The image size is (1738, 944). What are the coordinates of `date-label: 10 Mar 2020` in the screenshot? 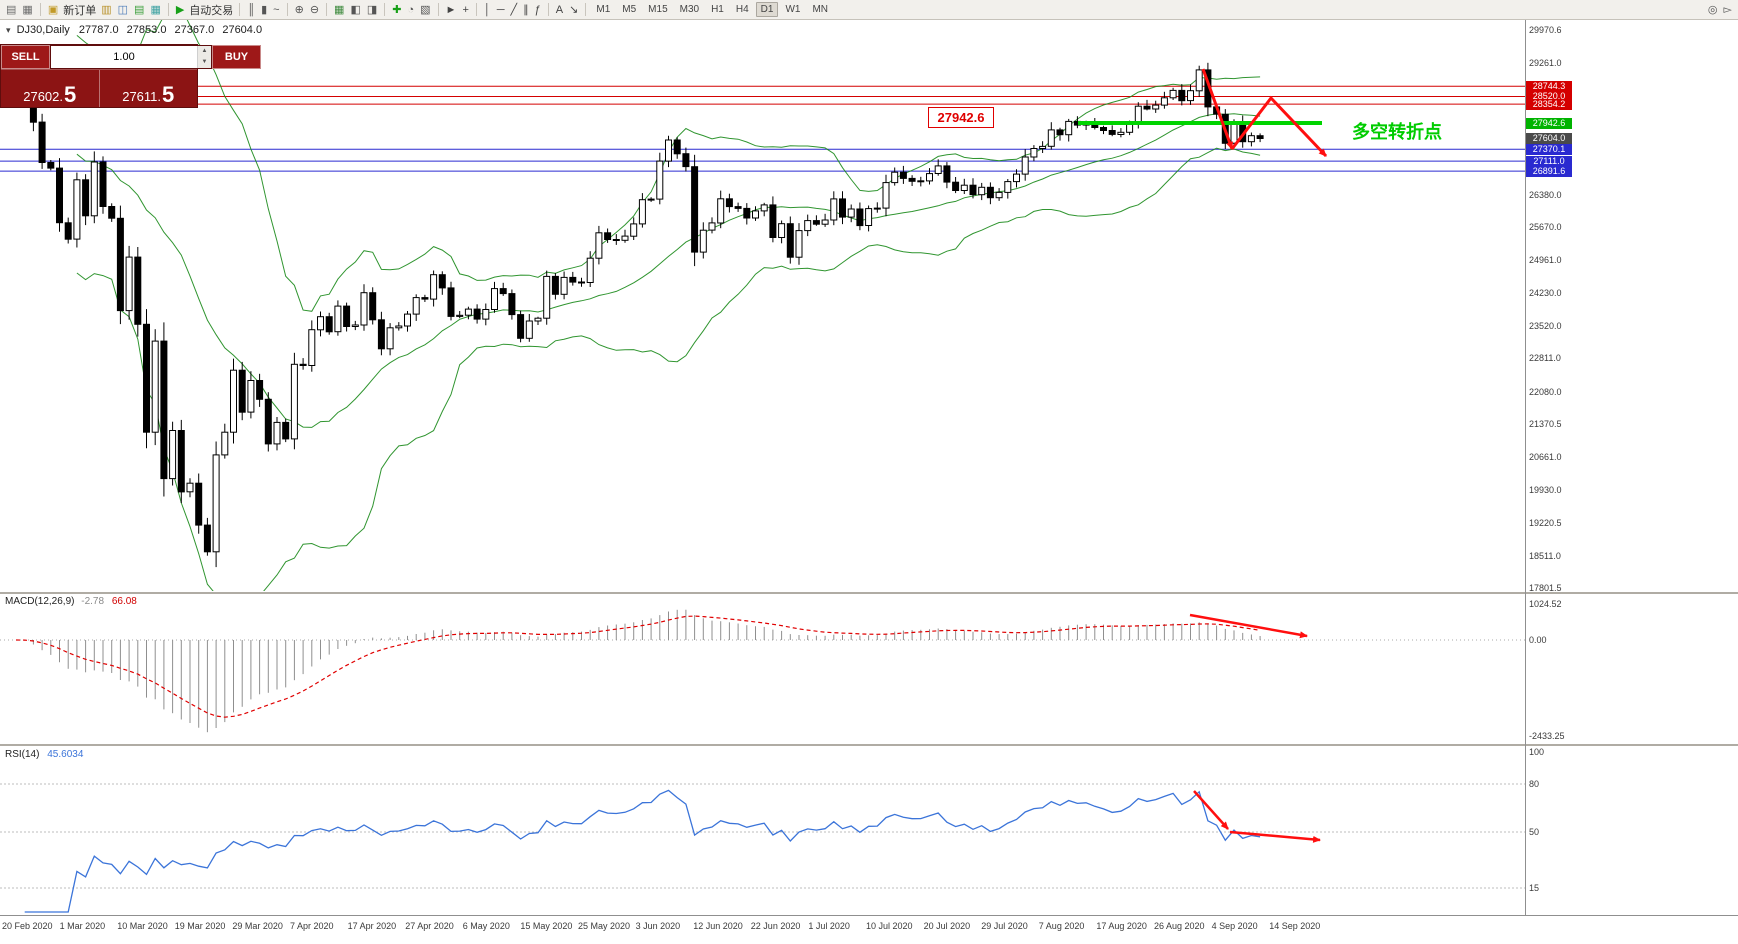 It's located at (142, 926).